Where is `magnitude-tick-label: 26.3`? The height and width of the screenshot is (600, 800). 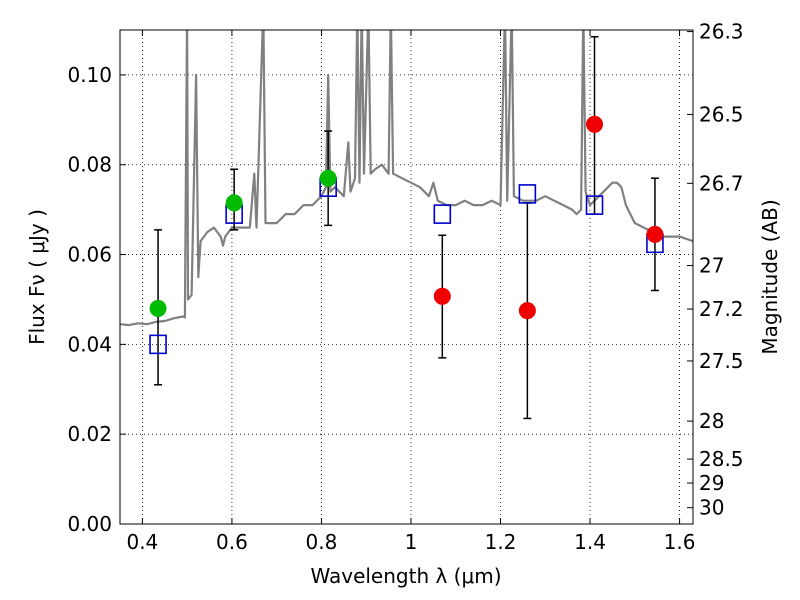
magnitude-tick-label: 26.3 is located at coordinates (721, 32).